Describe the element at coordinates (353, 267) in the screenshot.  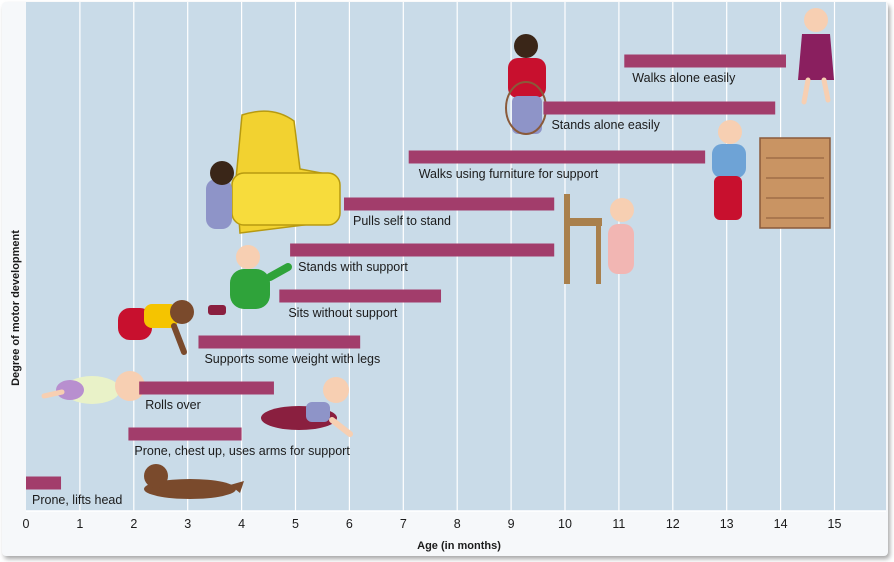
I see `milestone-label: Stands with support` at that location.